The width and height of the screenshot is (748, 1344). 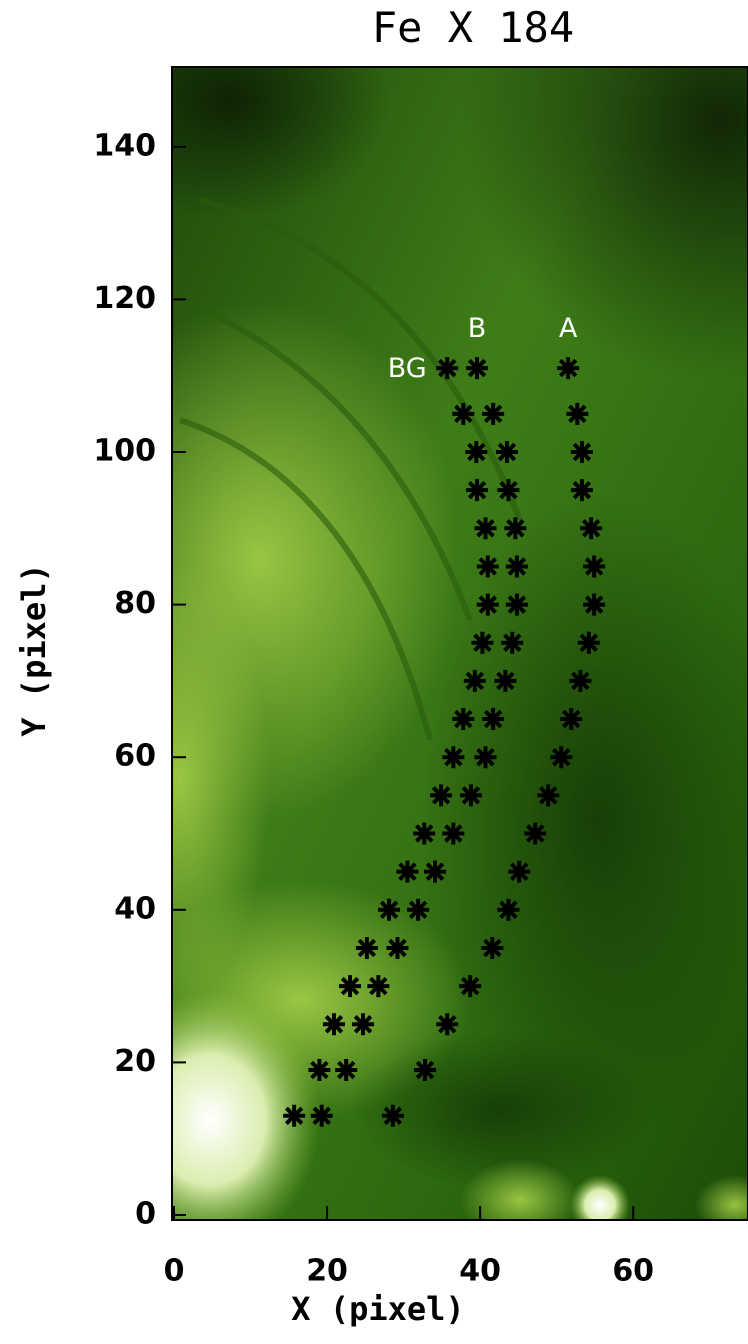 What do you see at coordinates (124, 298) in the screenshot?
I see `y-tick-label: 120` at bounding box center [124, 298].